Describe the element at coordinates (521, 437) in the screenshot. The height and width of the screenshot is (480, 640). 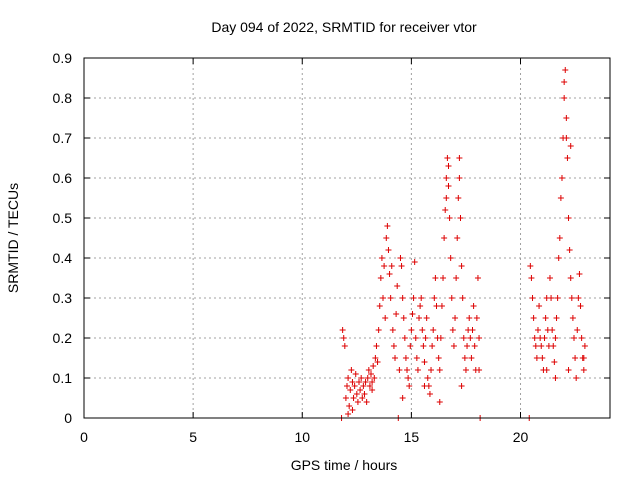
I see `x-tick-label: 20` at that location.